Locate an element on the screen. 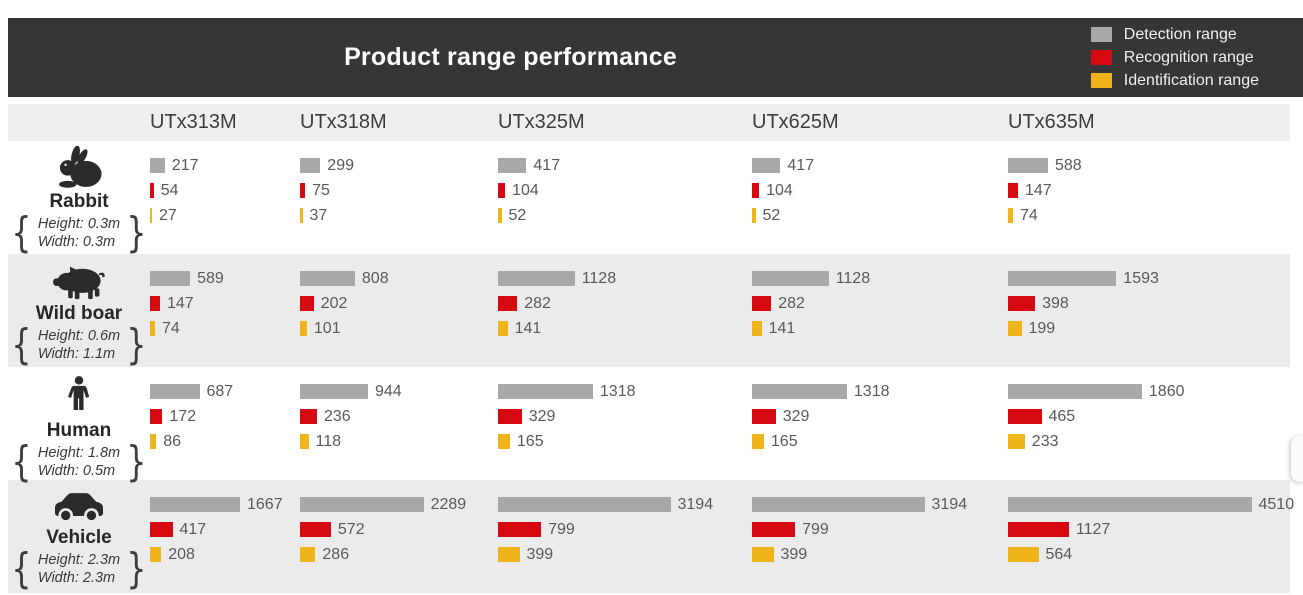  cell-vehicle-utx325m: 3194 799 399 is located at coordinates (625, 536).